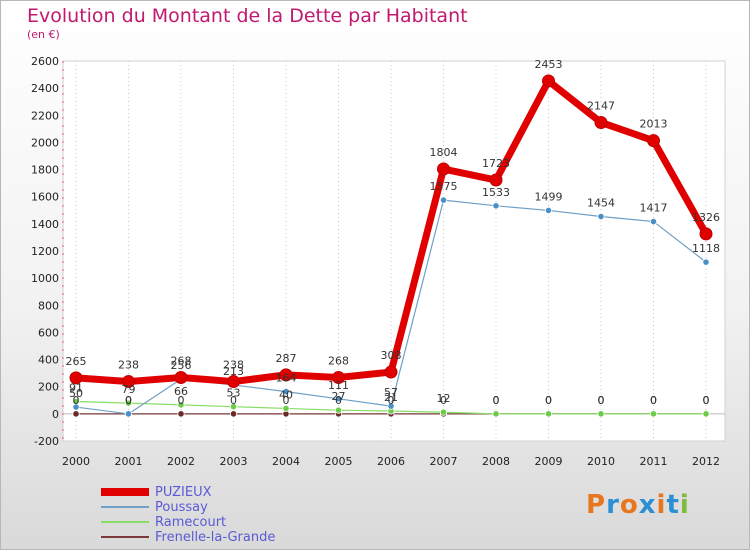 The image size is (750, 550). I want to click on data-label: 1417, so click(654, 208).